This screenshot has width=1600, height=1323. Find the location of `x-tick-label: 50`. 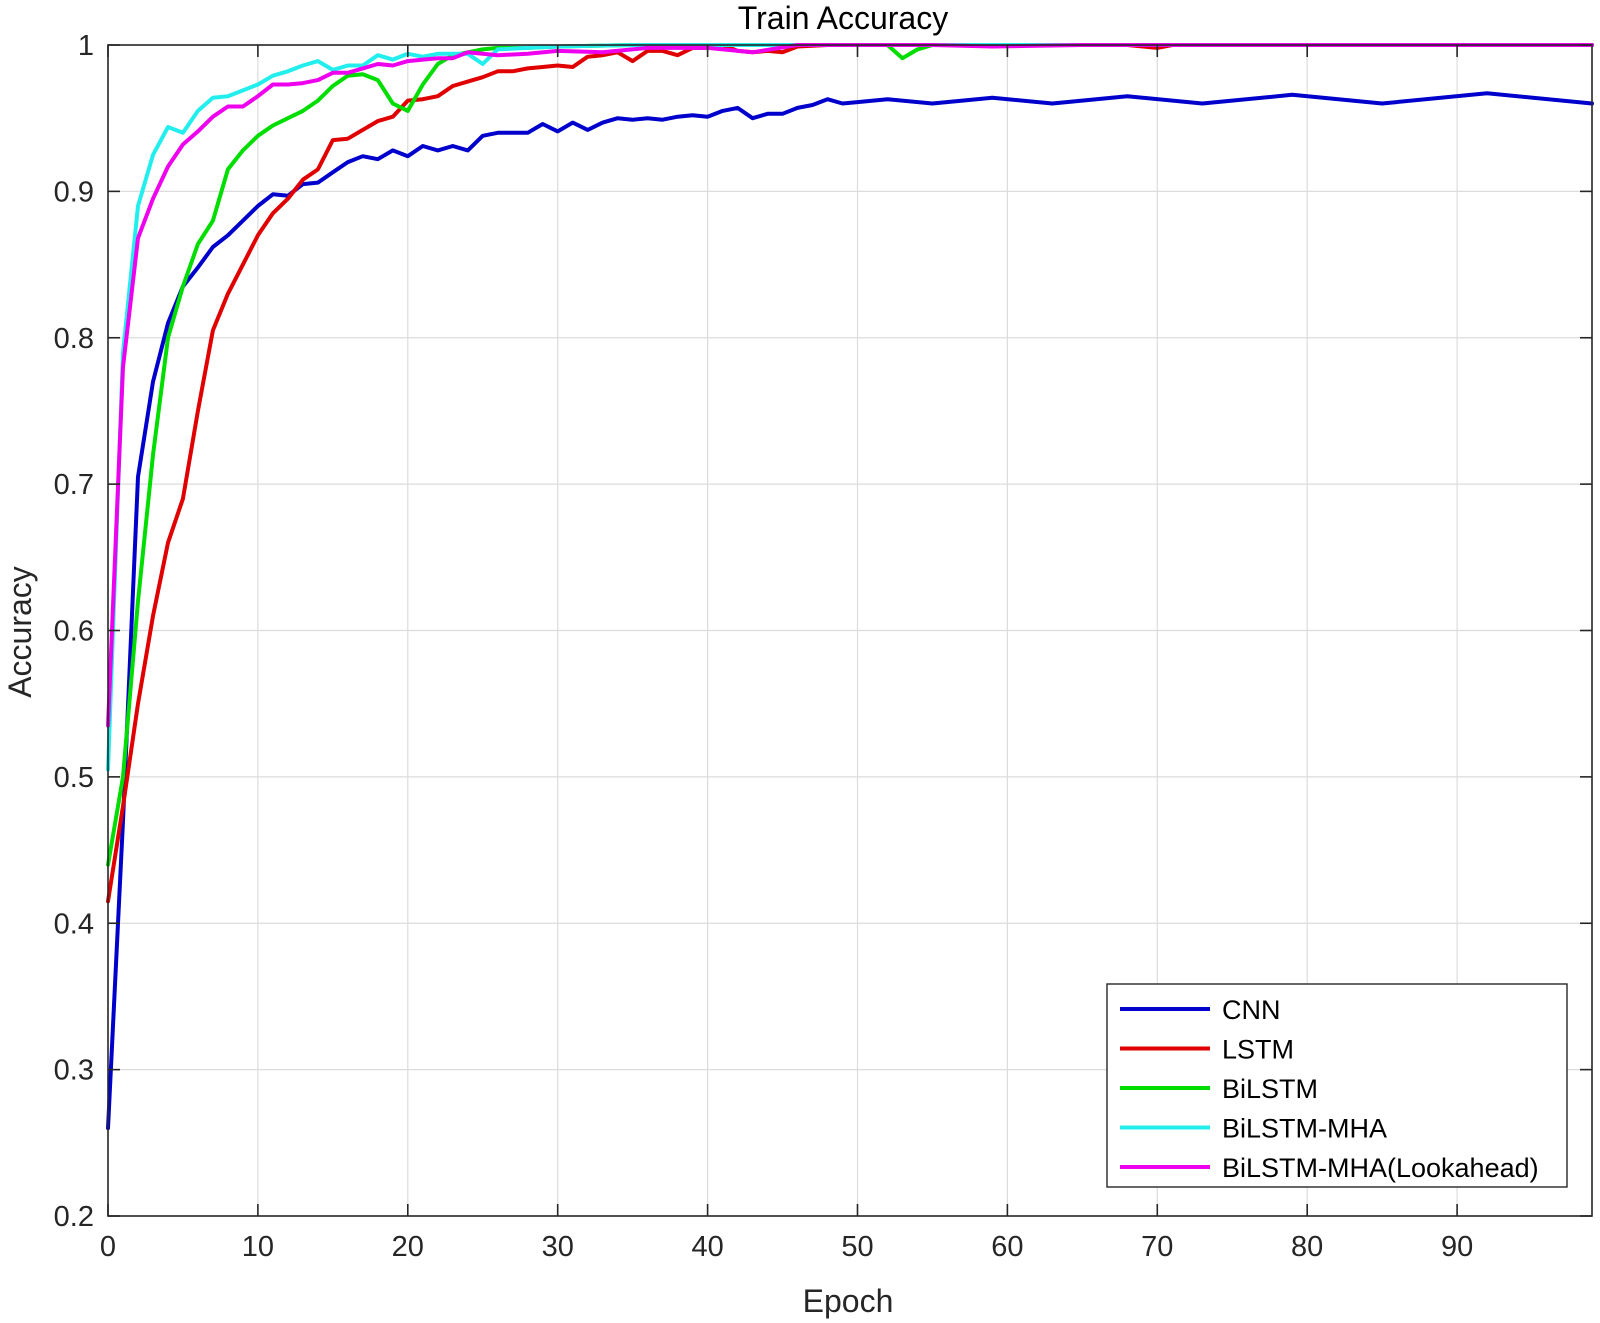

x-tick-label: 50 is located at coordinates (857, 1247).